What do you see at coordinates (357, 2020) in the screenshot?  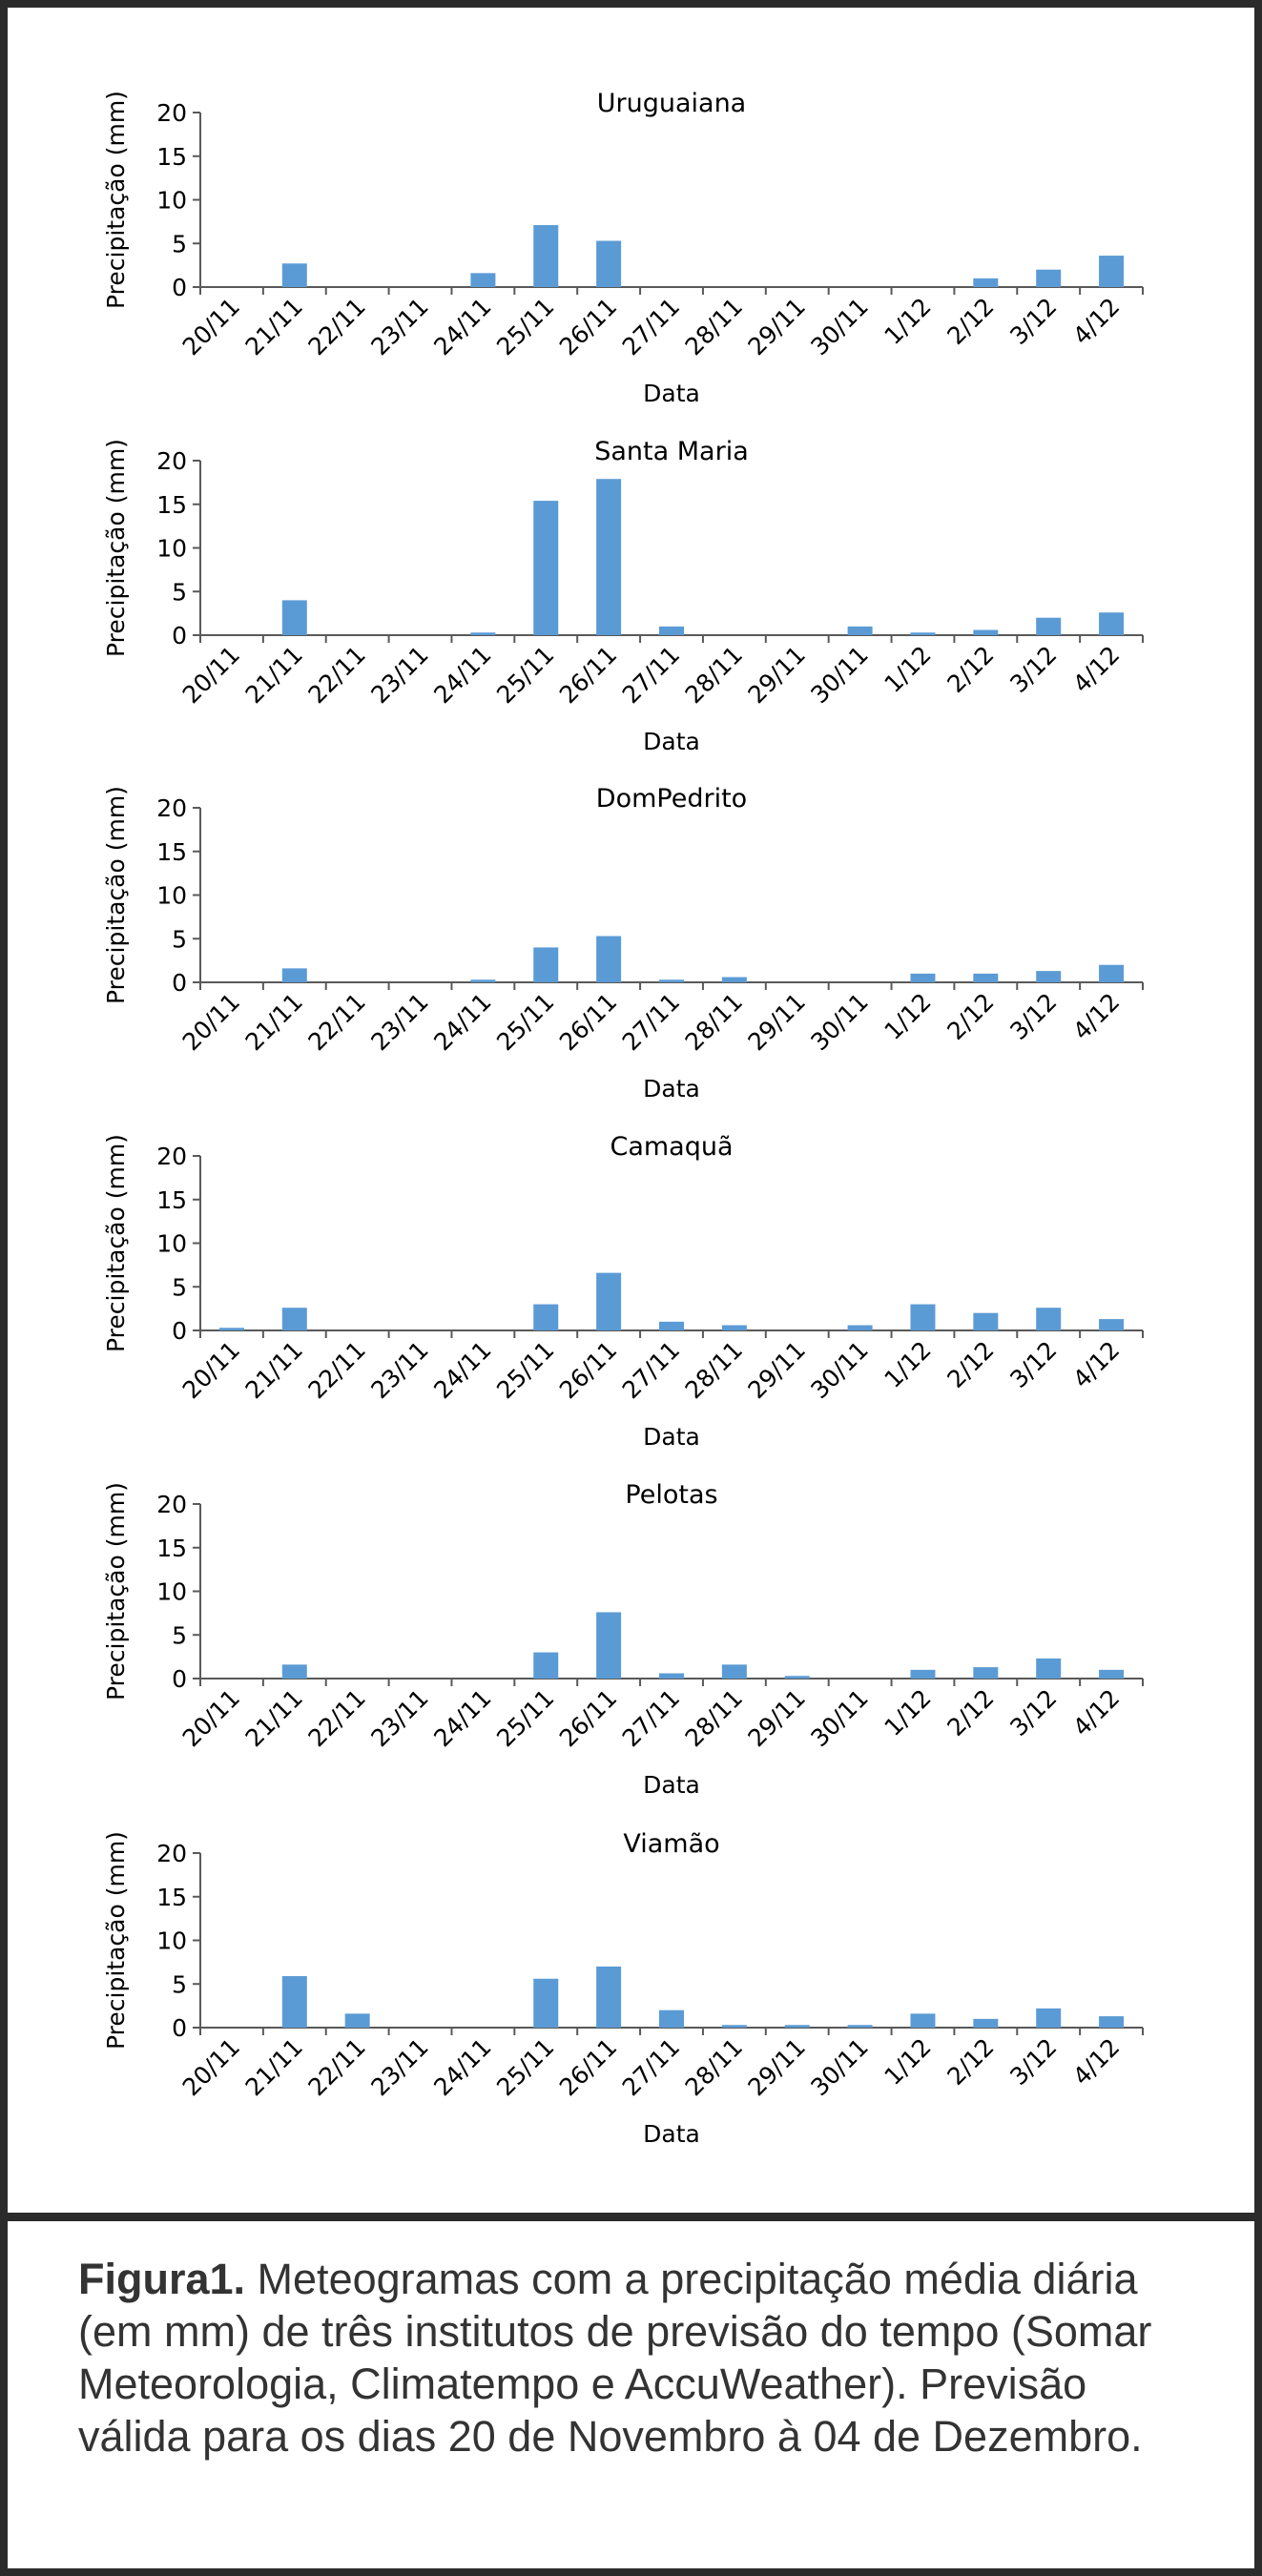 I see `bar-22/11` at bounding box center [357, 2020].